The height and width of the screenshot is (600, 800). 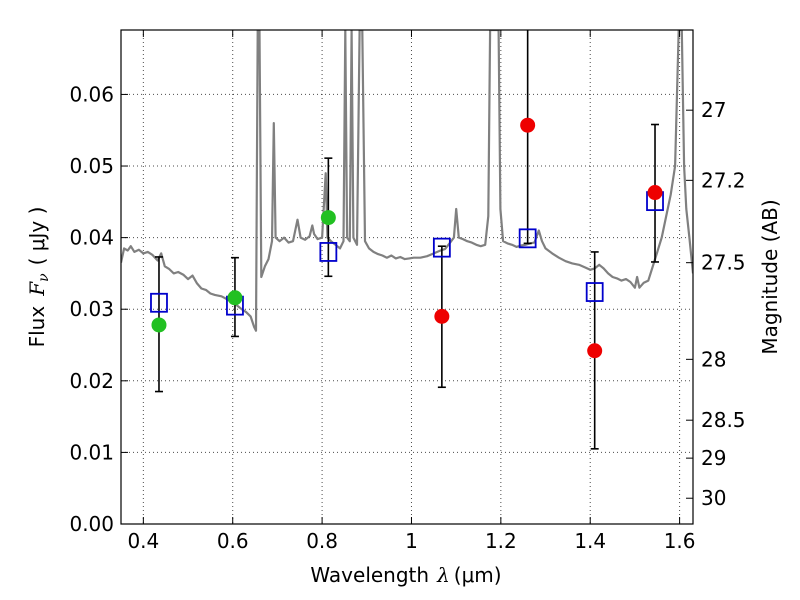 I want to click on y-axis-label: Flux Fν ( μJy ), so click(x=38, y=277).